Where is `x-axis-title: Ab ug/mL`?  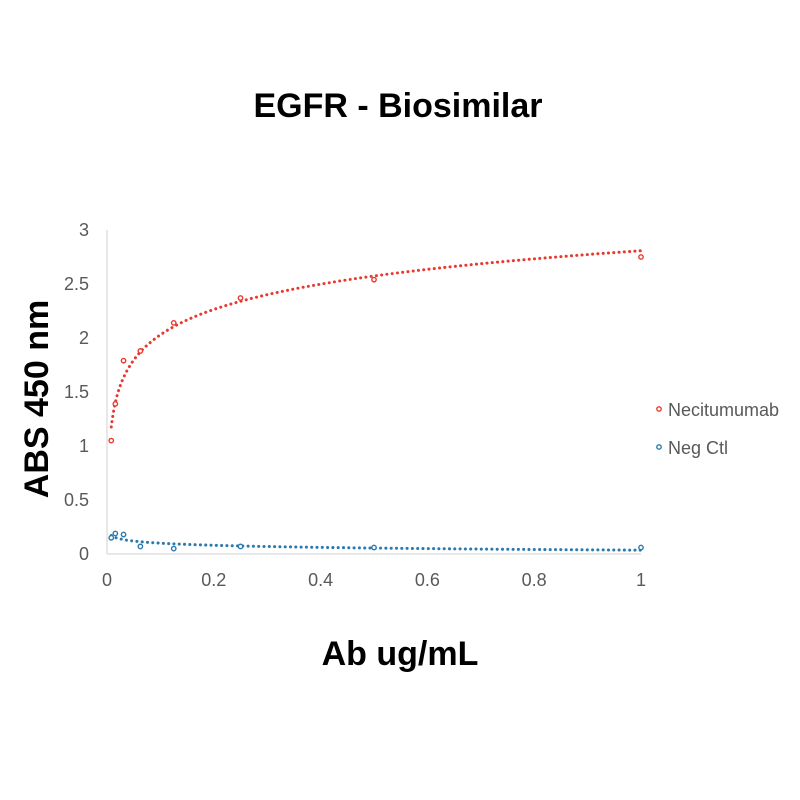
x-axis-title: Ab ug/mL is located at coordinates (400, 654).